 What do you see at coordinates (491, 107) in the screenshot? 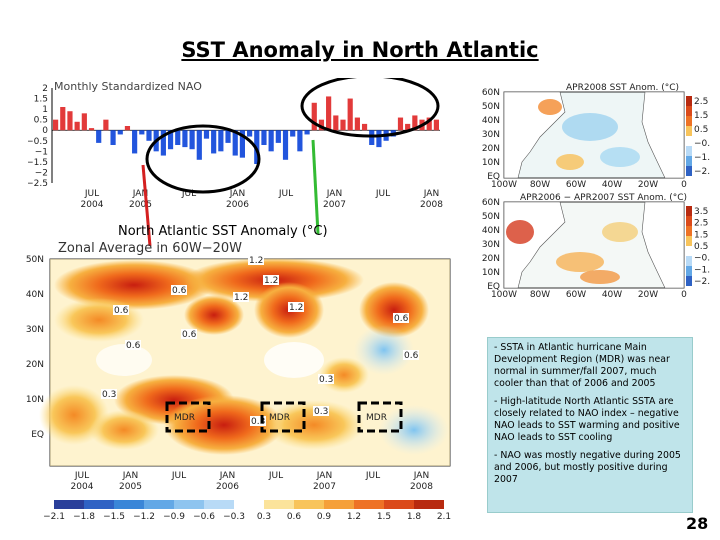
I see `map-lat-label: 50N` at bounding box center [491, 107].